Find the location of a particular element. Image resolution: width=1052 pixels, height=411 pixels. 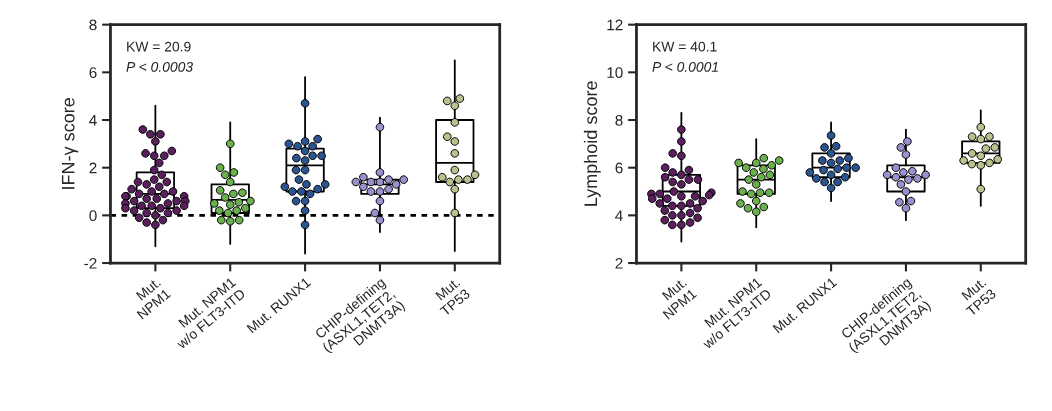

y-tick-label: -2 is located at coordinates (90, 263).